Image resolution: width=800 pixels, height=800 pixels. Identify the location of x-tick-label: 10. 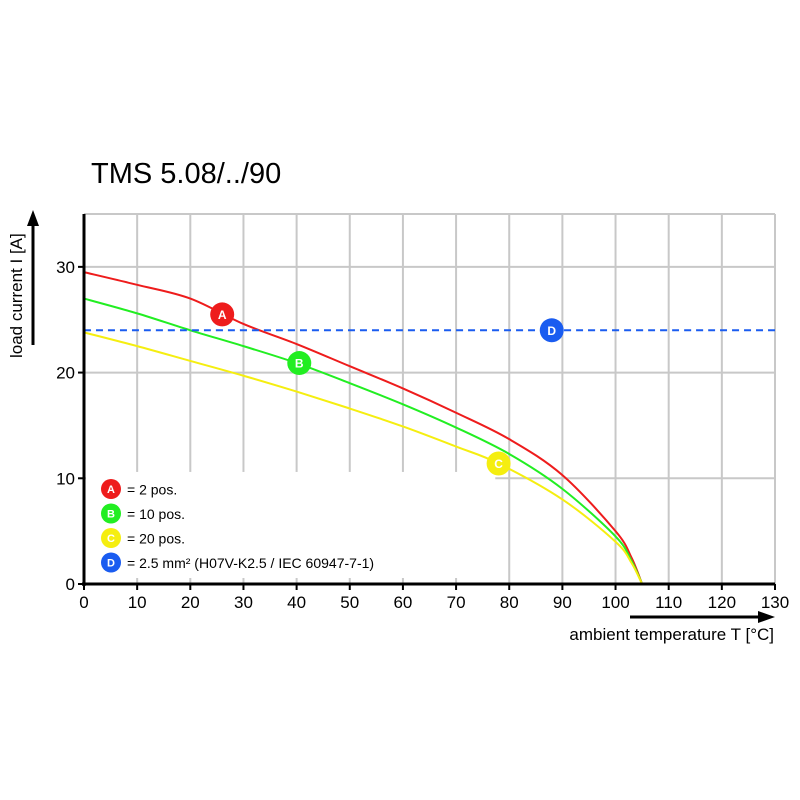
(137, 602).